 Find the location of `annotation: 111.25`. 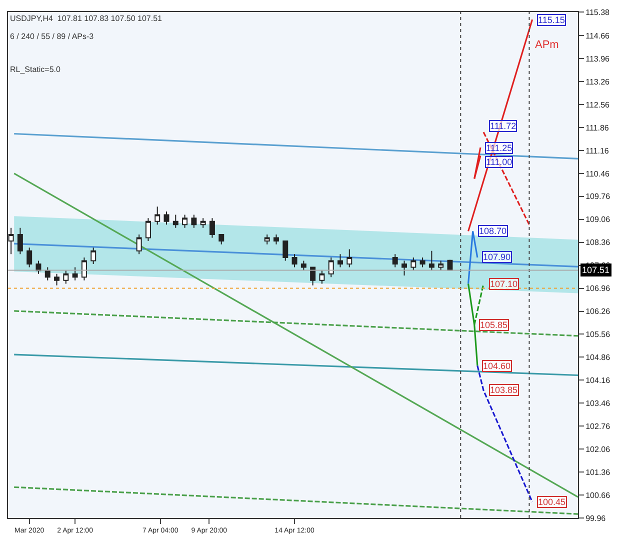

annotation: 111.25 is located at coordinates (499, 148).